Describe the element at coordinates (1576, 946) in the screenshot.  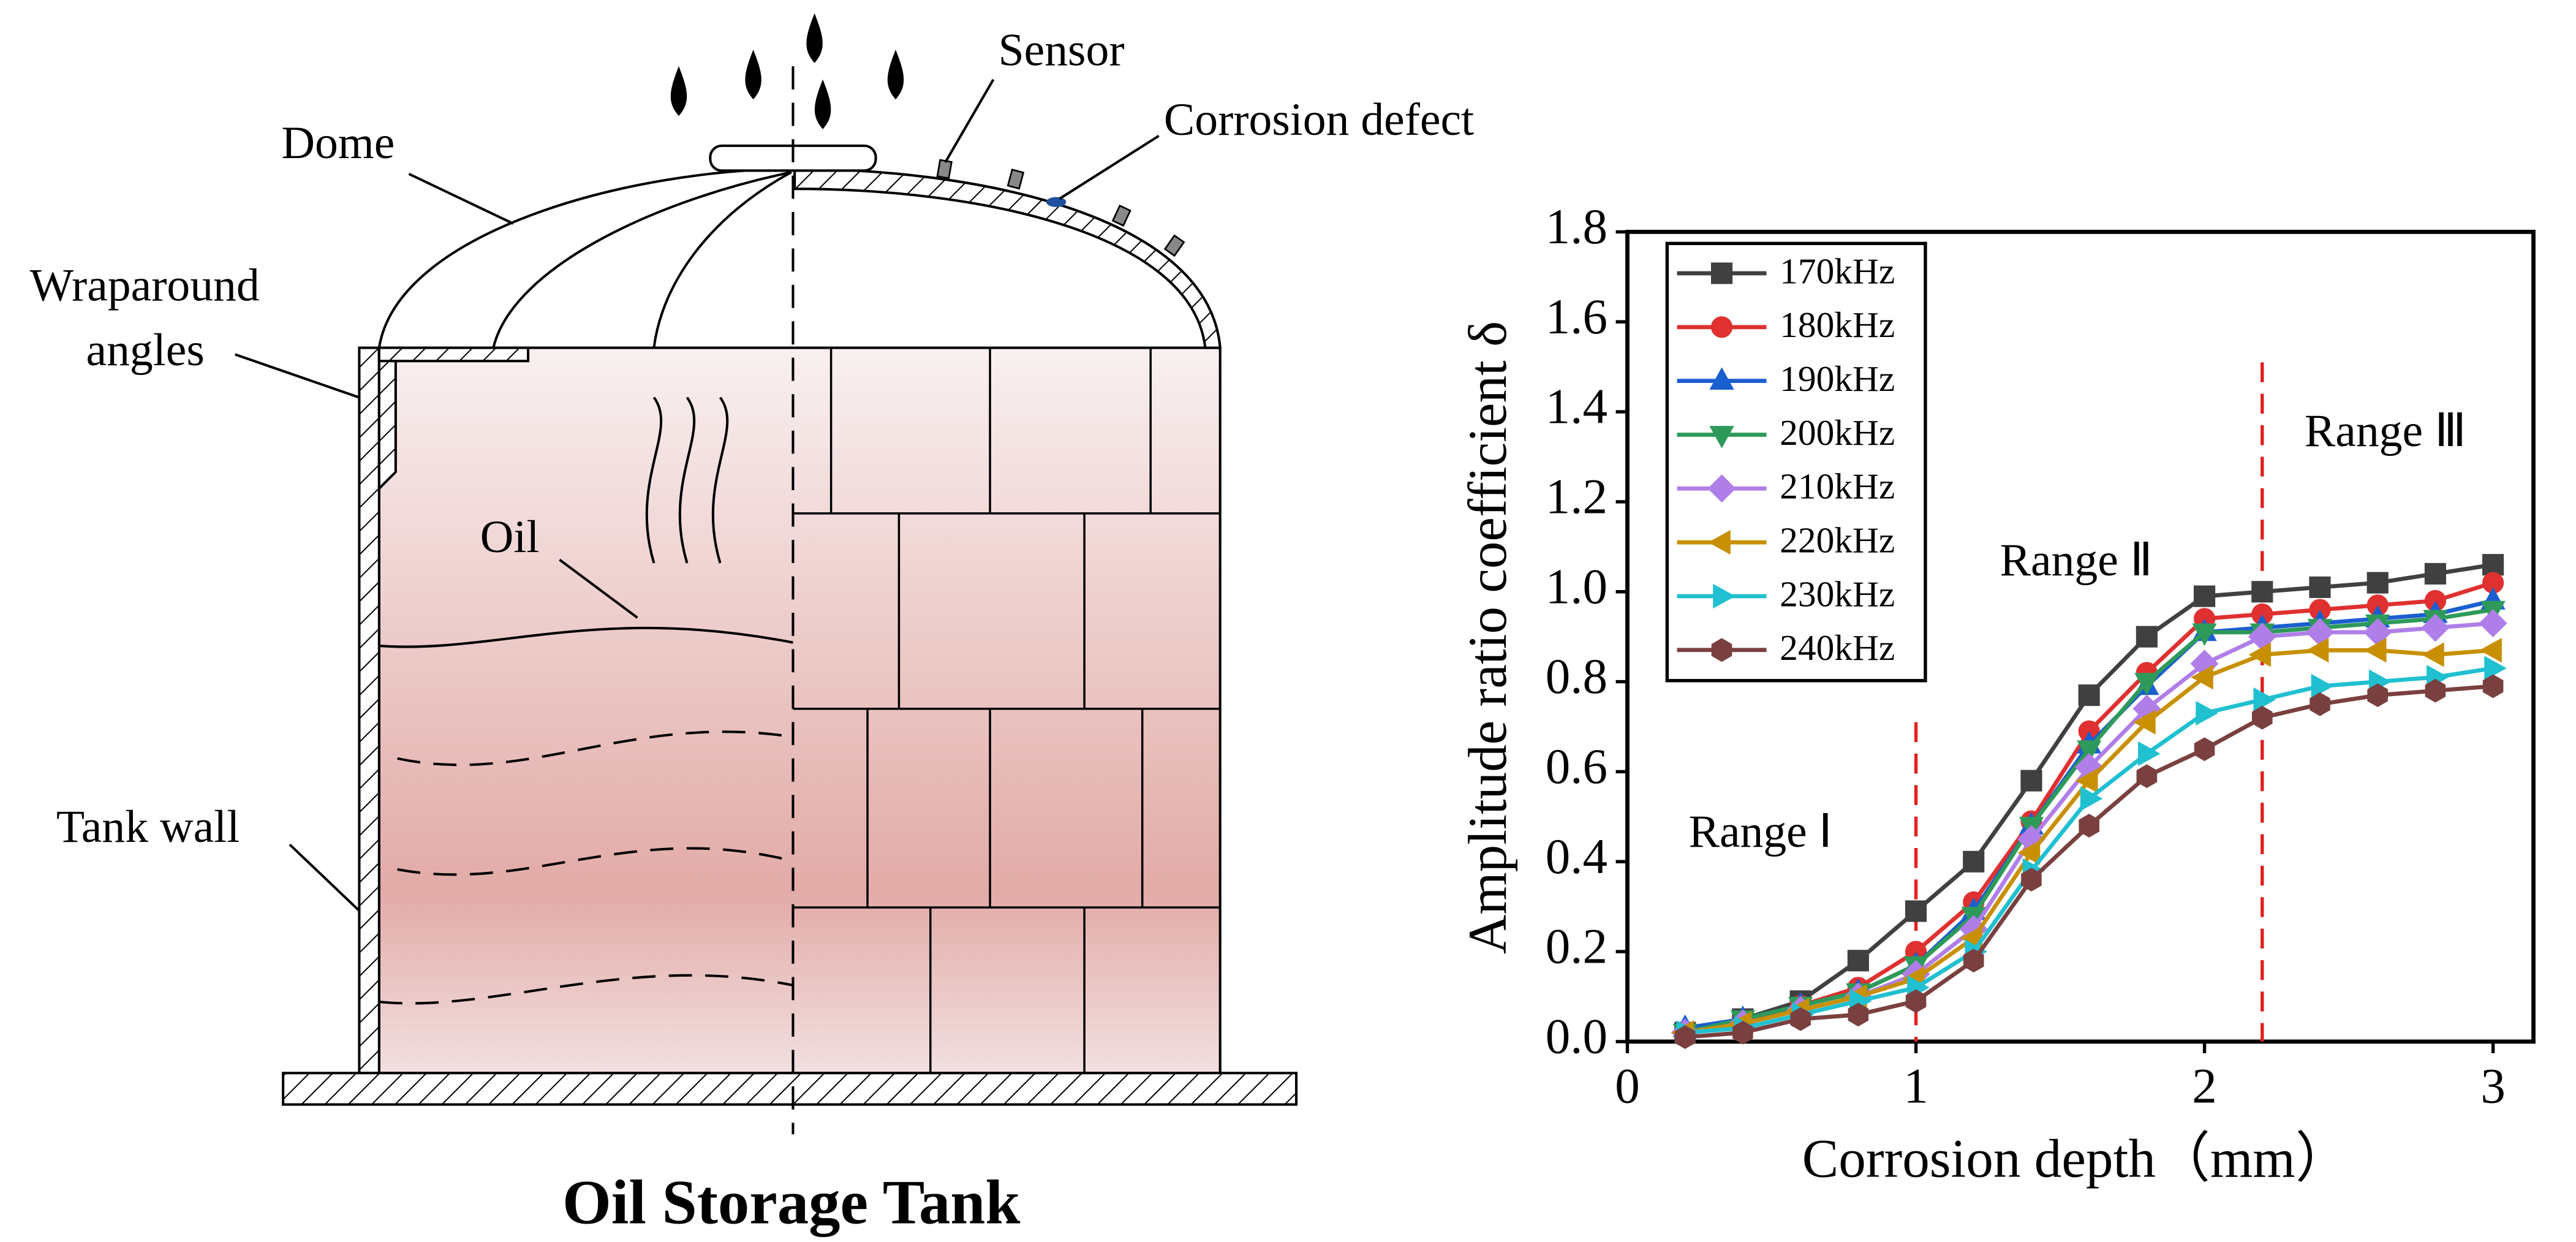
I see `y-tick-label: 0.2` at that location.